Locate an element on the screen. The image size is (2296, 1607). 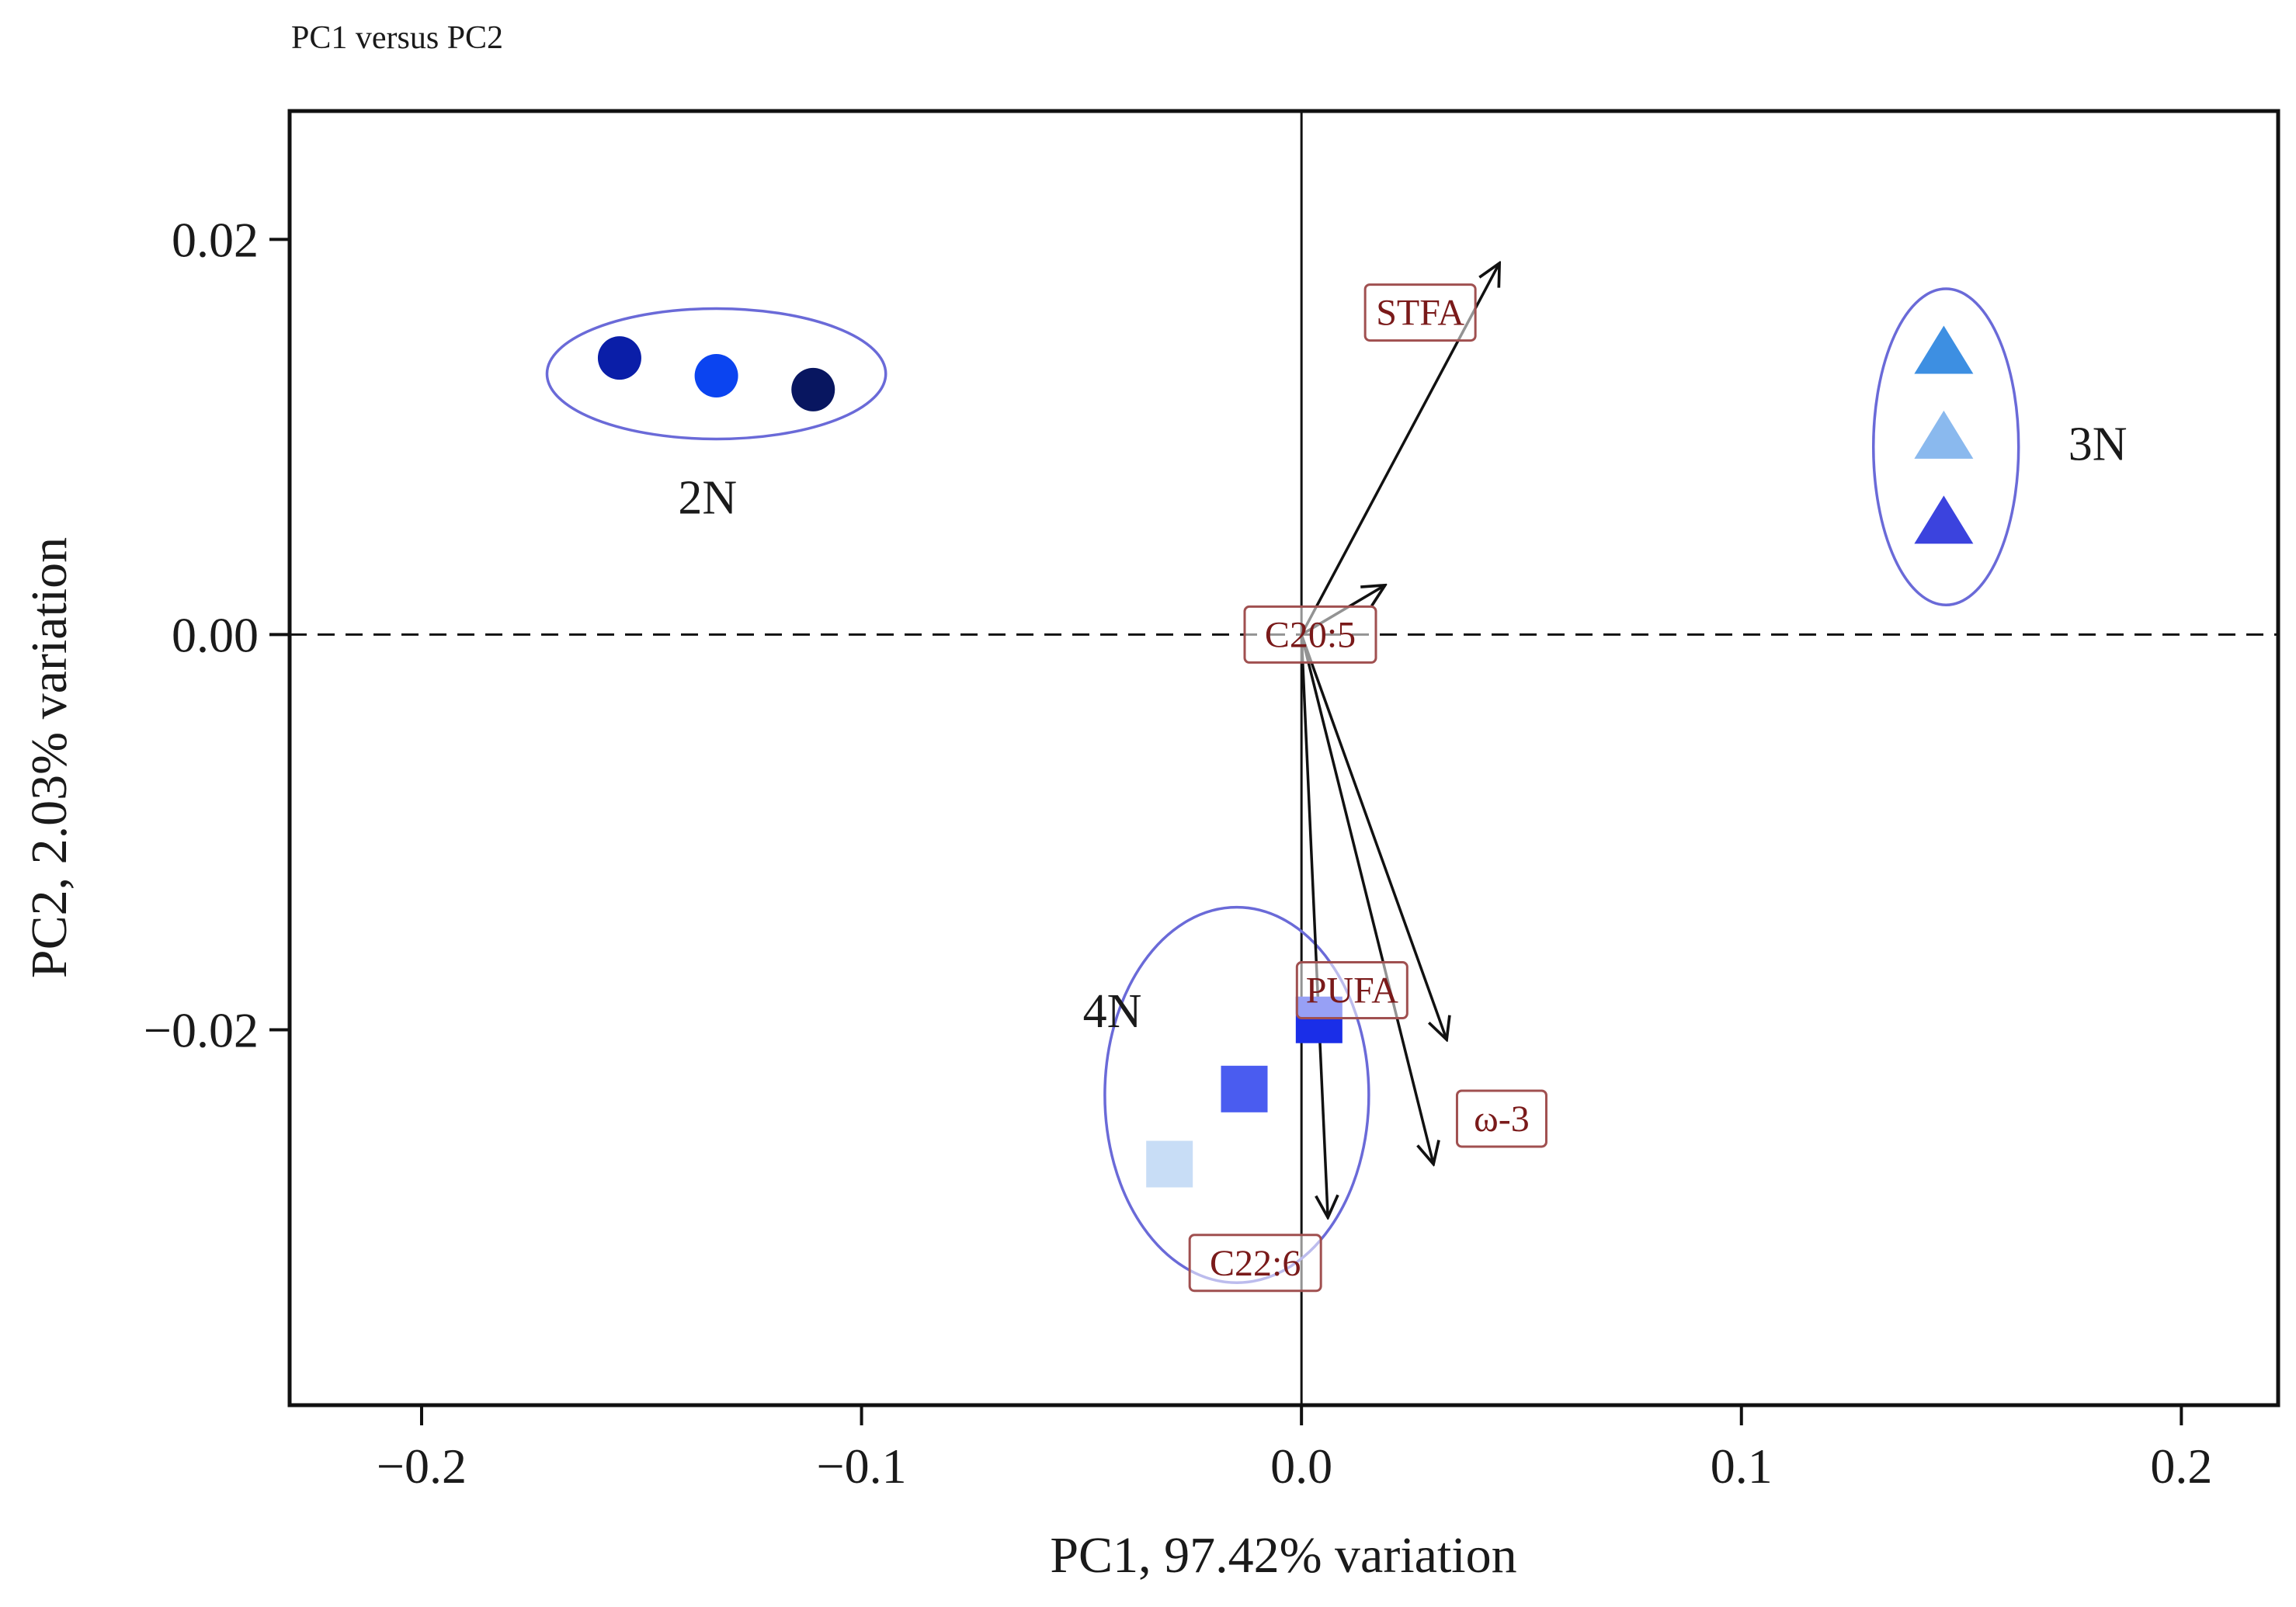
y-tick-label: 0.00 is located at coordinates (215, 634).